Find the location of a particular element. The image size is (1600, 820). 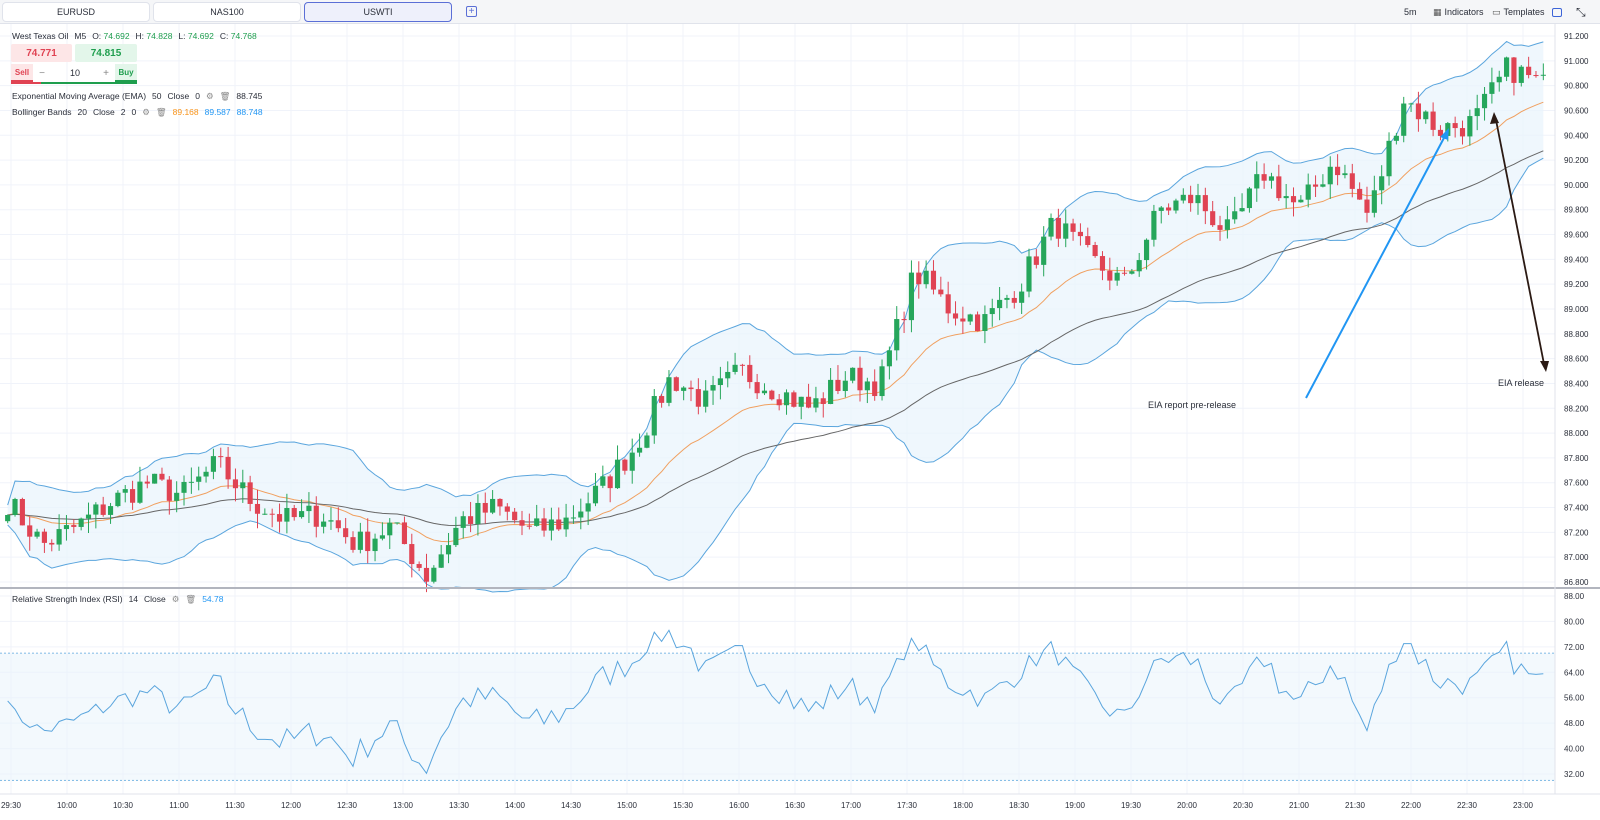

tab-uswti: USWTI is located at coordinates (378, 12).